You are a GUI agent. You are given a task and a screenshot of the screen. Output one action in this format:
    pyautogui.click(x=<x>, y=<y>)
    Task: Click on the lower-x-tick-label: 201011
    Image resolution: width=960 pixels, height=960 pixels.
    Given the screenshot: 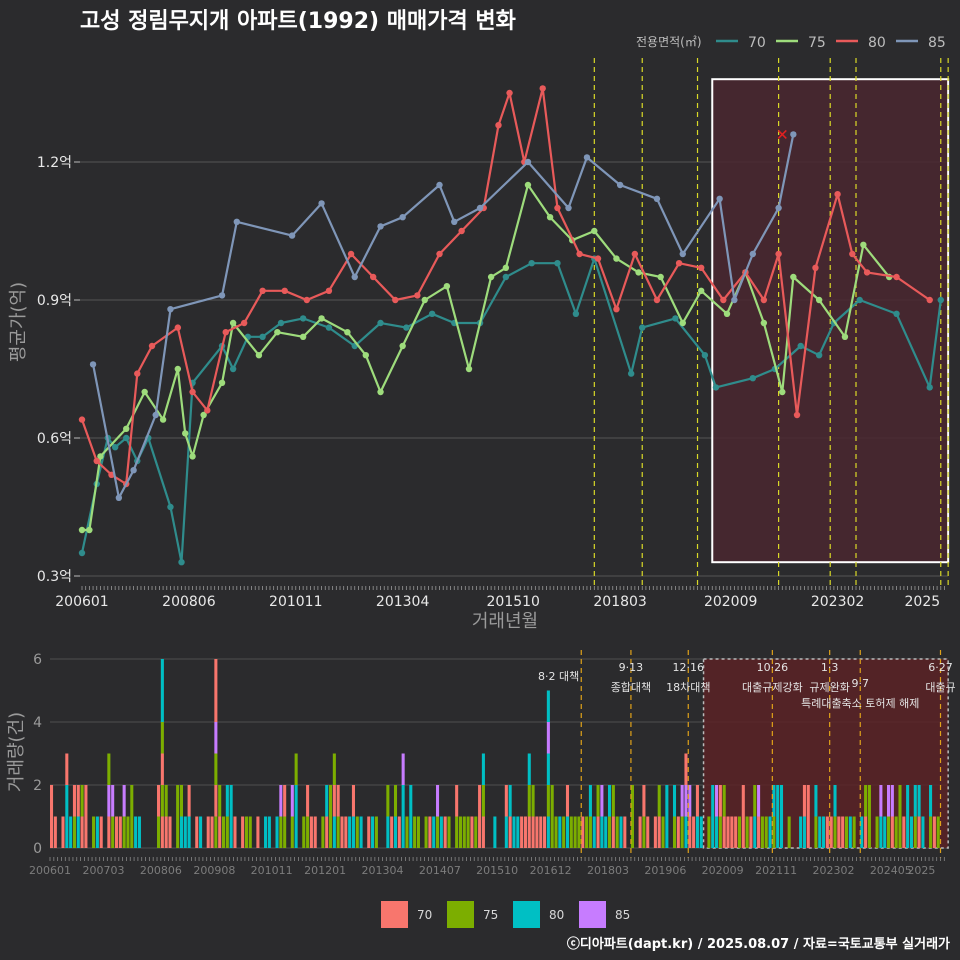 What is the action you would take?
    pyautogui.click(x=272, y=870)
    